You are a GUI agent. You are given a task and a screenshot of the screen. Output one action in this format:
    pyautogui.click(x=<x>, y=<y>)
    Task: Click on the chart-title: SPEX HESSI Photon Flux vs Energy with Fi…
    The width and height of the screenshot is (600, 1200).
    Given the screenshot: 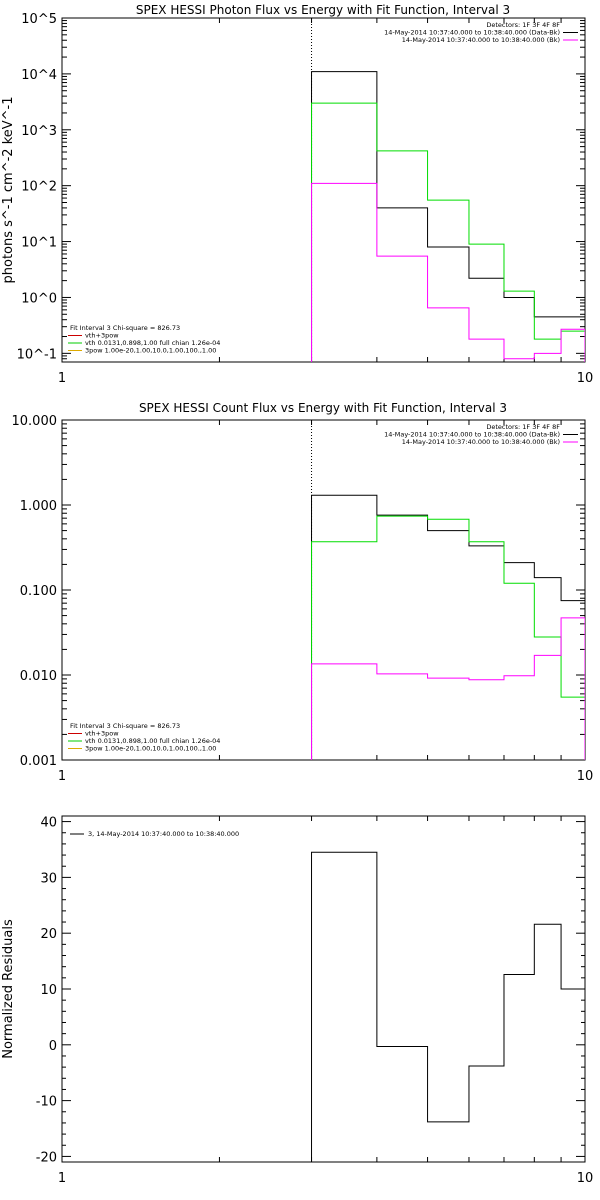 What is the action you would take?
    pyautogui.click(x=323, y=10)
    